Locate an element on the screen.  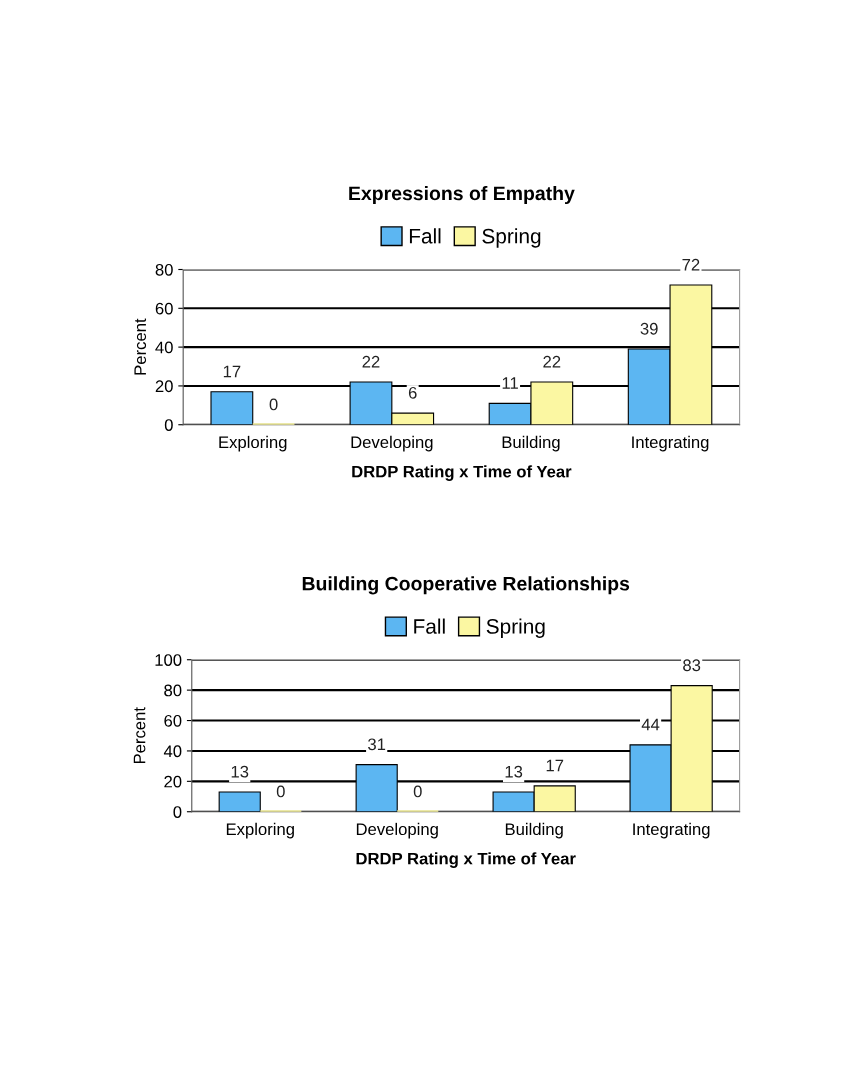
data-label: 6 is located at coordinates (412, 392).